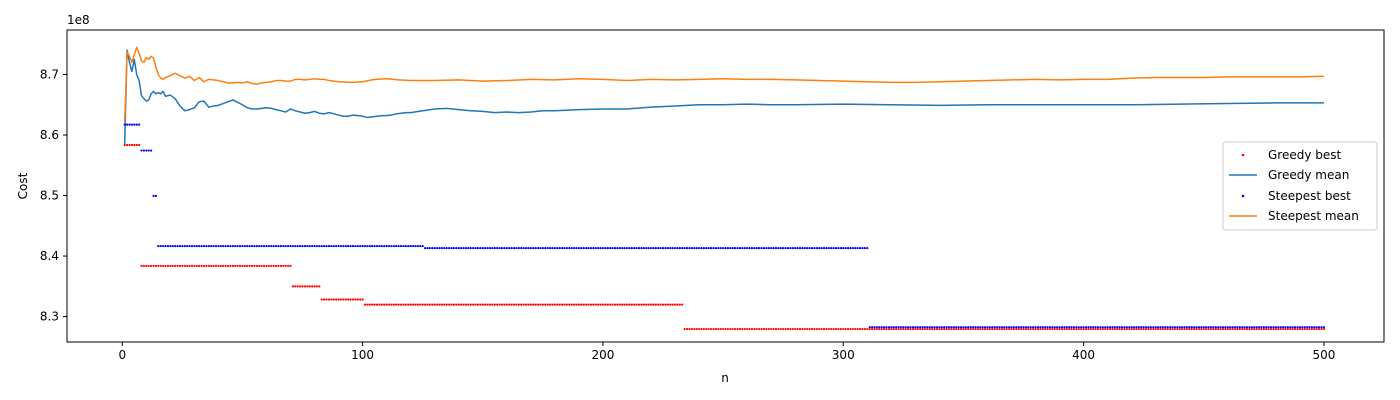  Describe the element at coordinates (1243, 196) in the screenshot. I see `legend-marker-steepest-best` at that location.